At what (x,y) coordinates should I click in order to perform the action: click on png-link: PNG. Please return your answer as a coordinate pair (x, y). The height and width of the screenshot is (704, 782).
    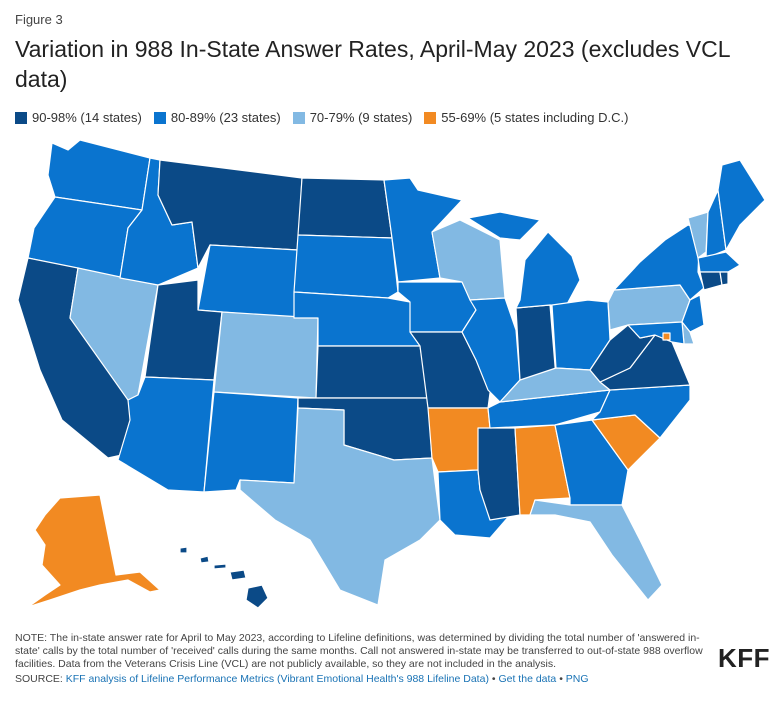
    Looking at the image, I should click on (577, 679).